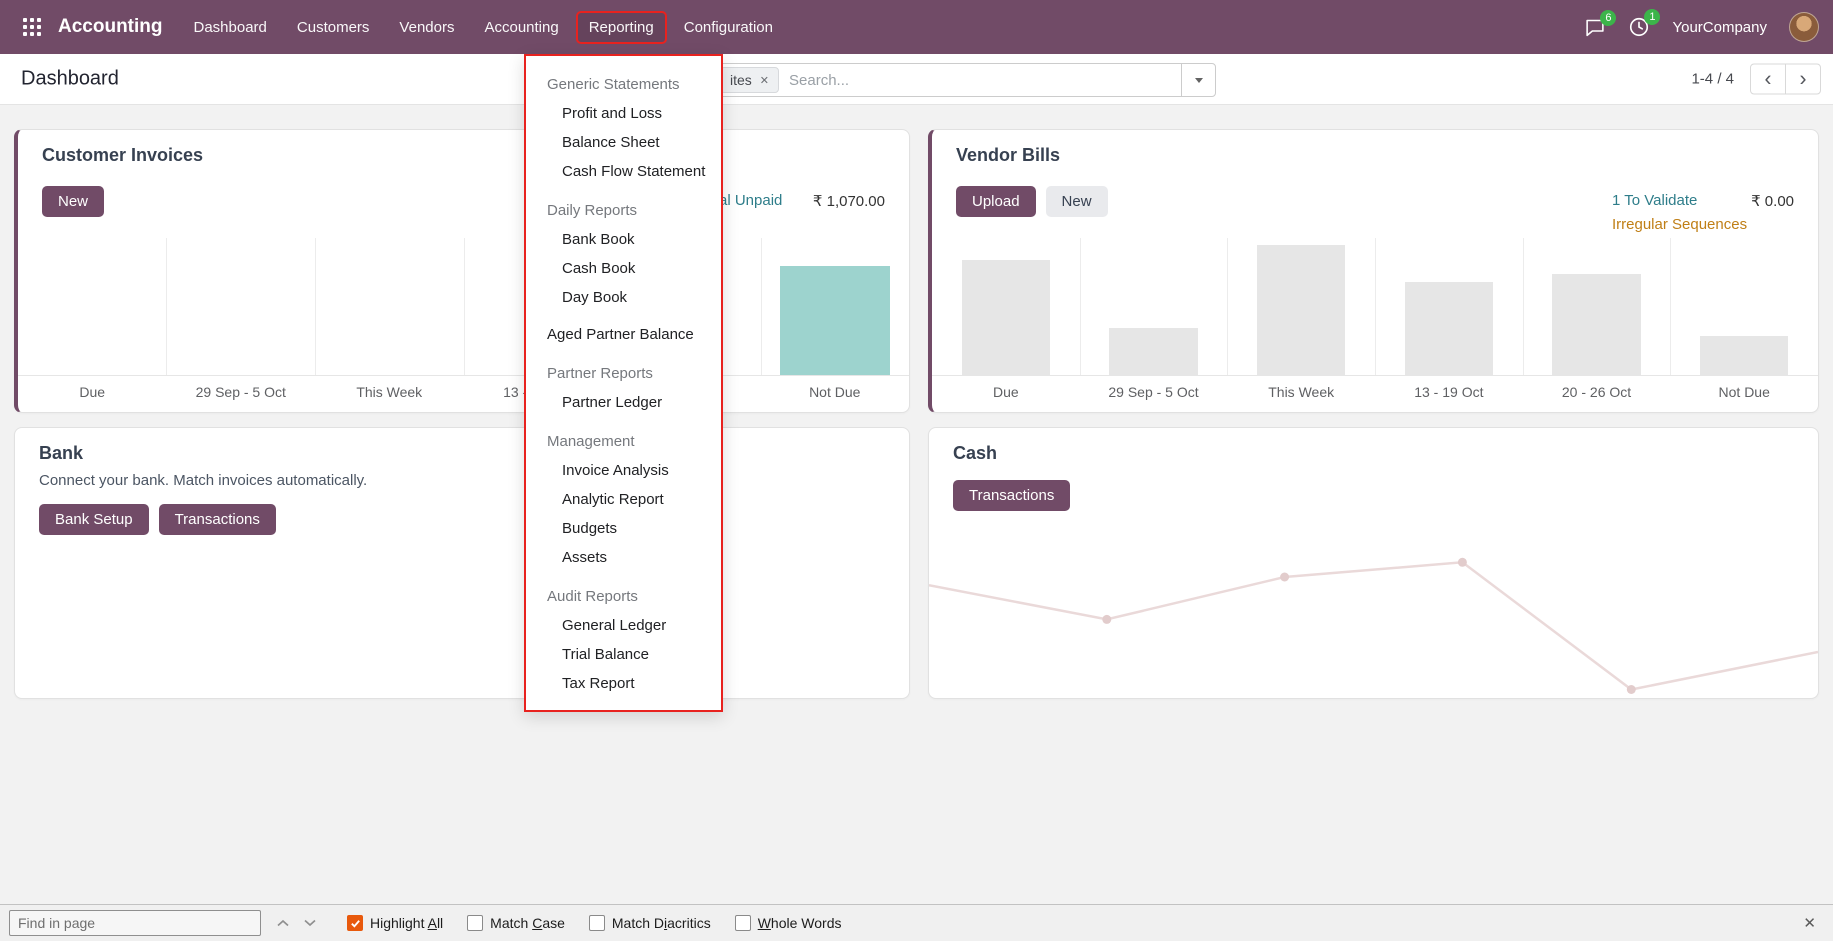  I want to click on search-facet-label: ites, so click(741, 80).